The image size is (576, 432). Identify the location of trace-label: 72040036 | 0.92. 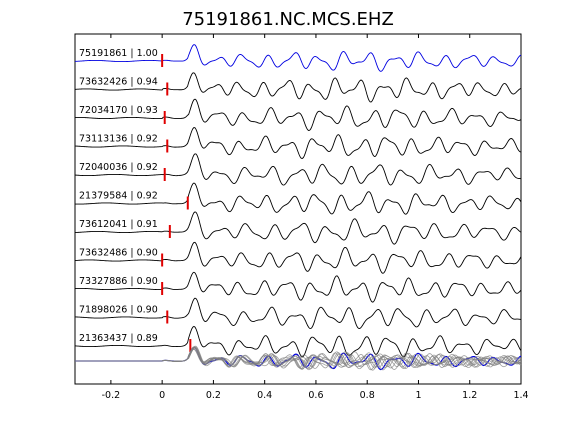
(118, 167).